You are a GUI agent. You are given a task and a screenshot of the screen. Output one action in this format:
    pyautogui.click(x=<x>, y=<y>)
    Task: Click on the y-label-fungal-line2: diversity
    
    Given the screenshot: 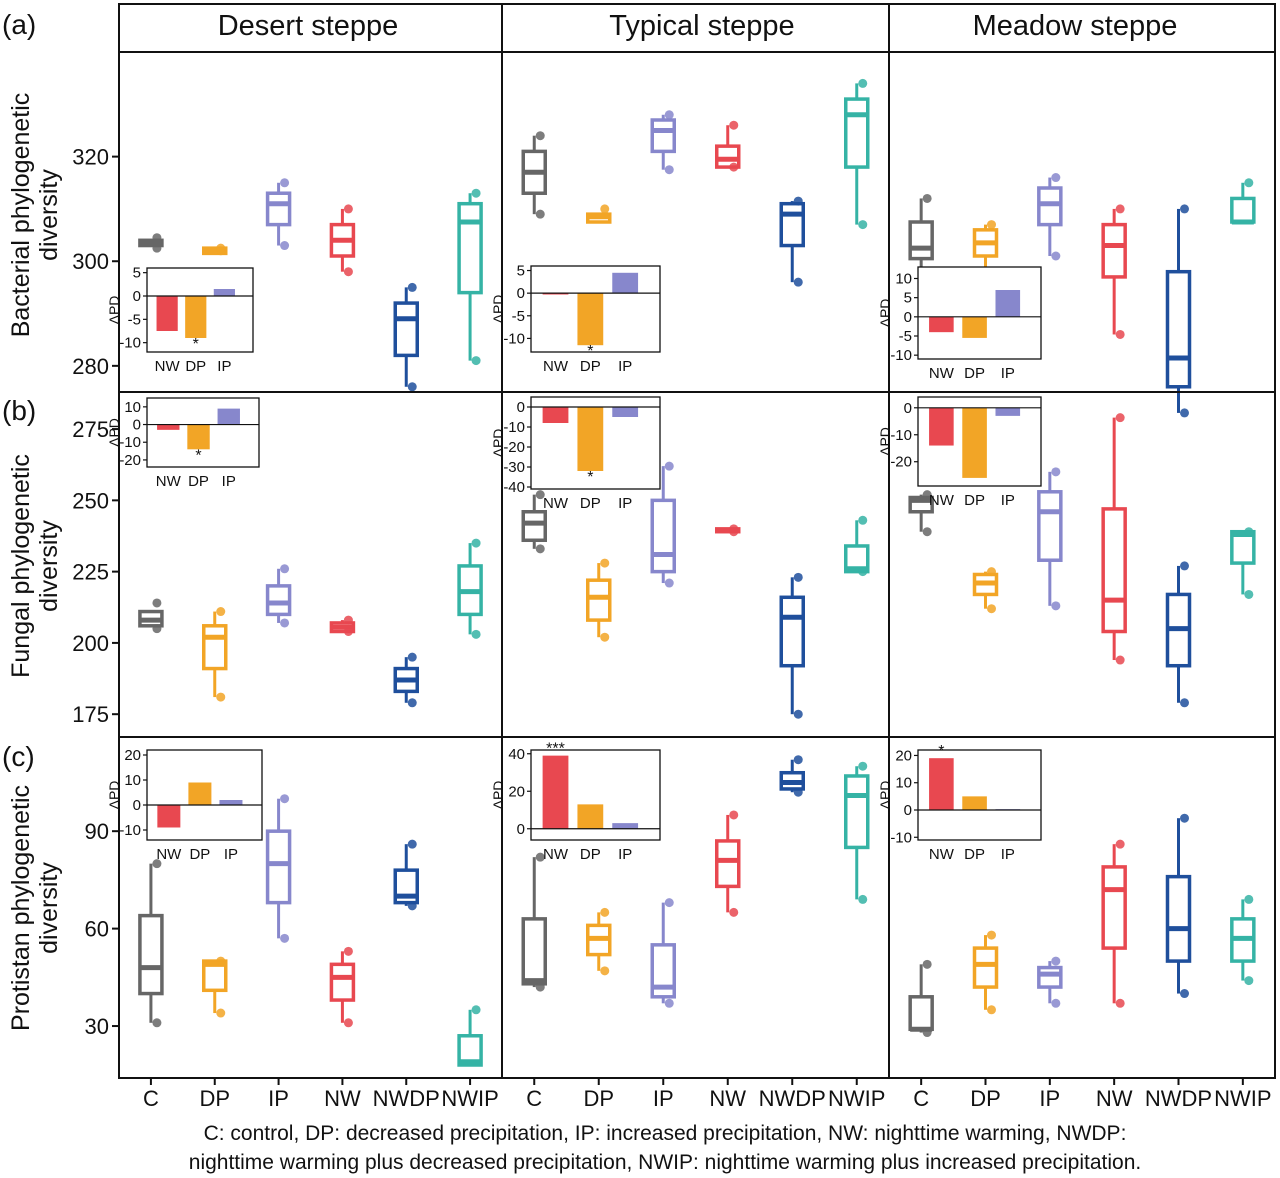 What is the action you would take?
    pyautogui.click(x=49, y=566)
    